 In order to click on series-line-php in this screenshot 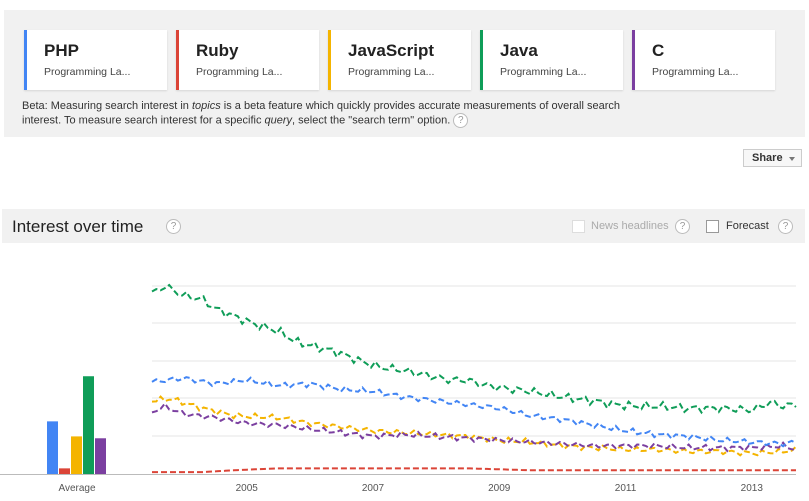, I will do `click(474, 412)`.